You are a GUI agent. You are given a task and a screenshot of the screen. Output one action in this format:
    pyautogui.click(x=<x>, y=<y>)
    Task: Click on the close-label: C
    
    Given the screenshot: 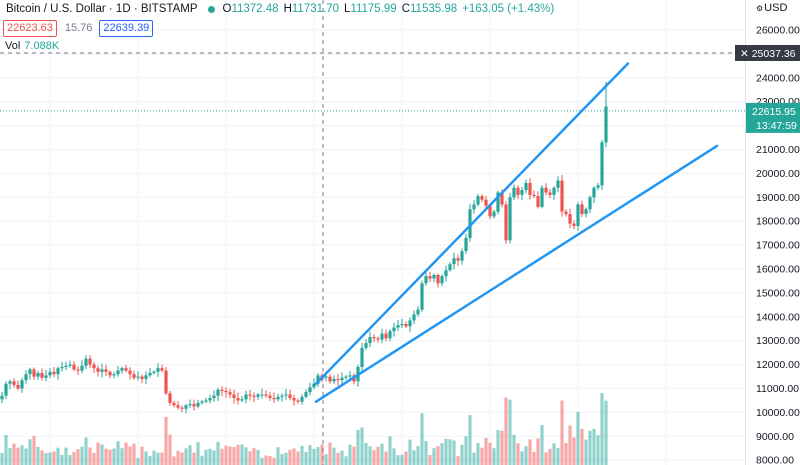 What is the action you would take?
    pyautogui.click(x=405, y=9)
    